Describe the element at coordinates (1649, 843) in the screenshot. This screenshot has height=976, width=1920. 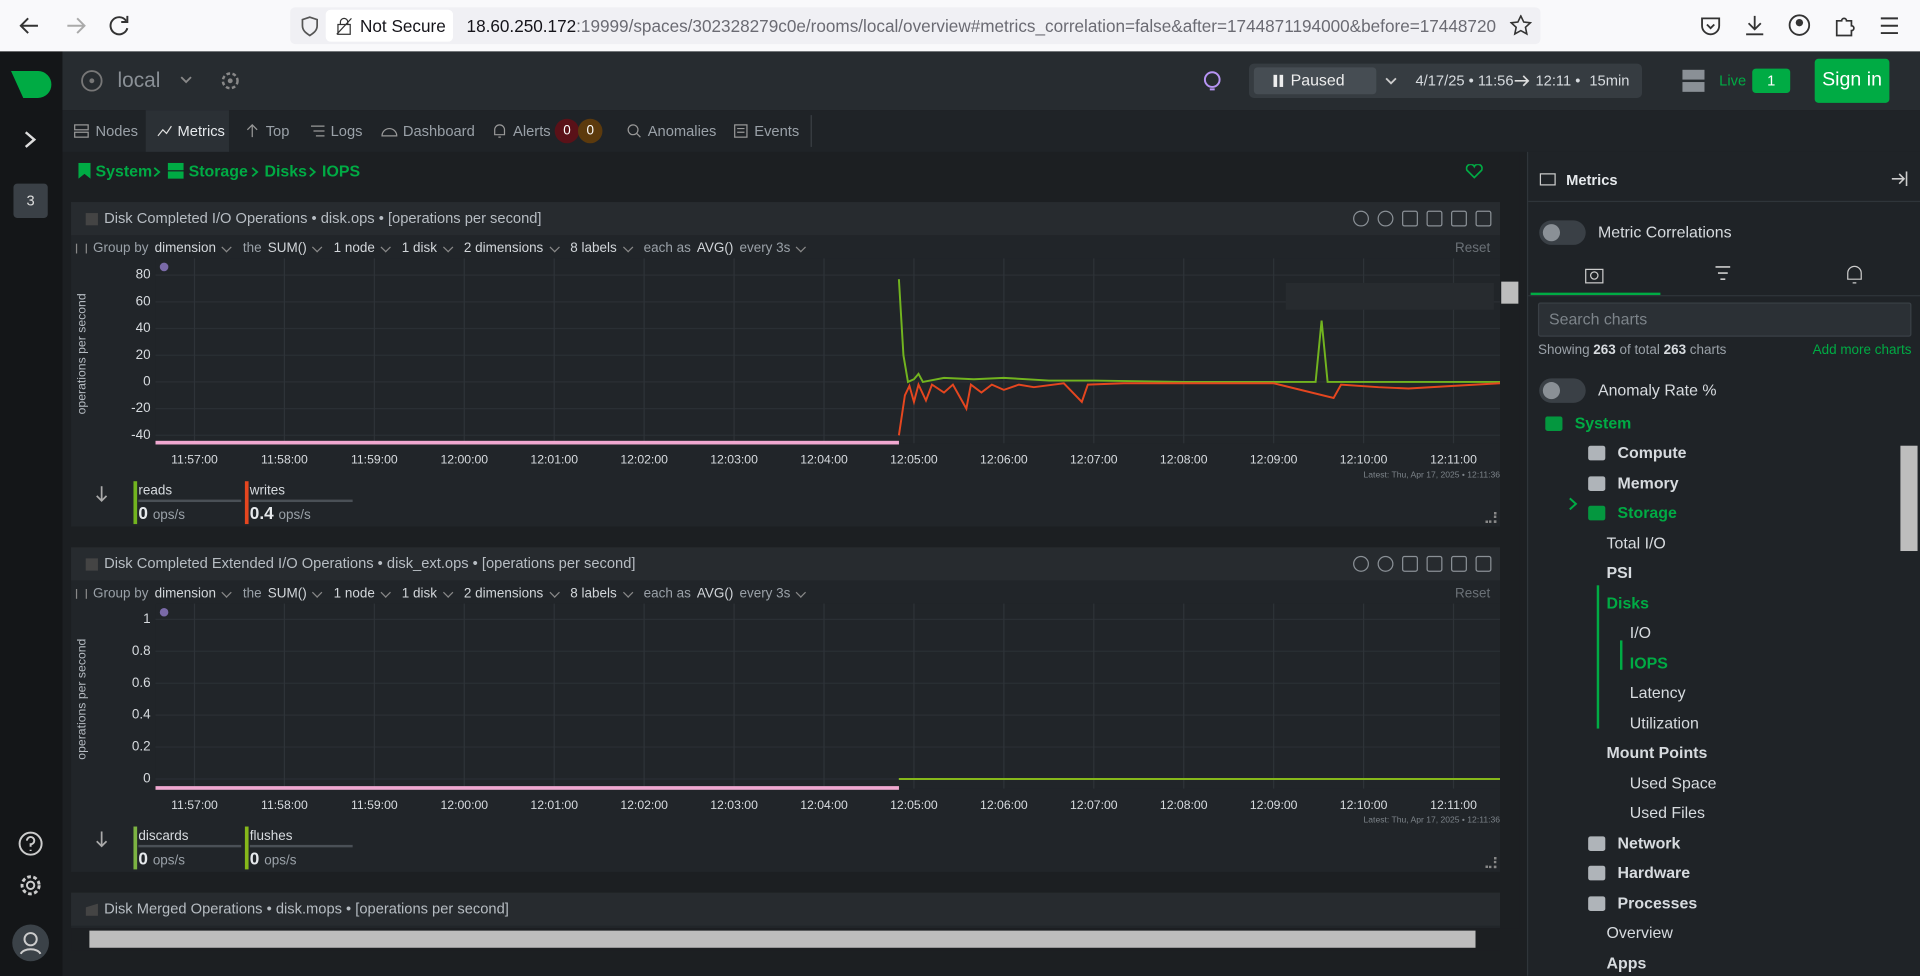
I see `tree-item: Network` at that location.